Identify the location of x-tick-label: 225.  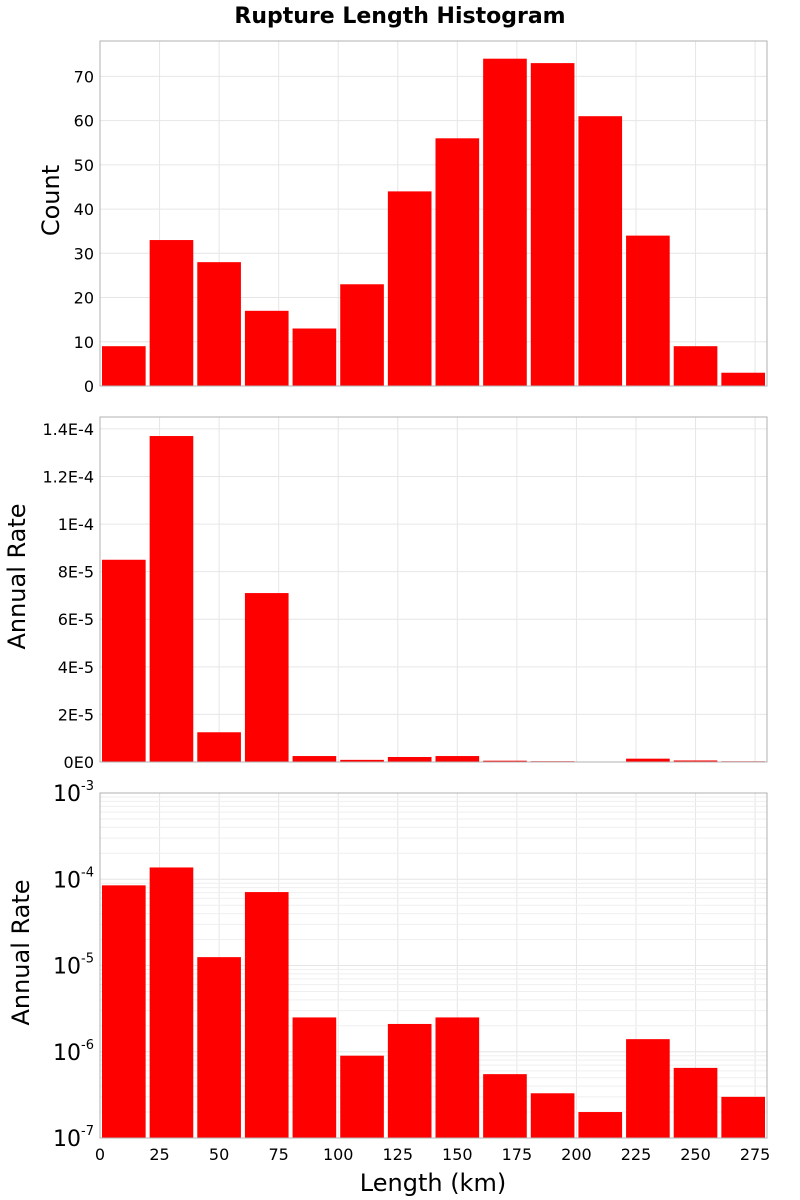
(636, 1154).